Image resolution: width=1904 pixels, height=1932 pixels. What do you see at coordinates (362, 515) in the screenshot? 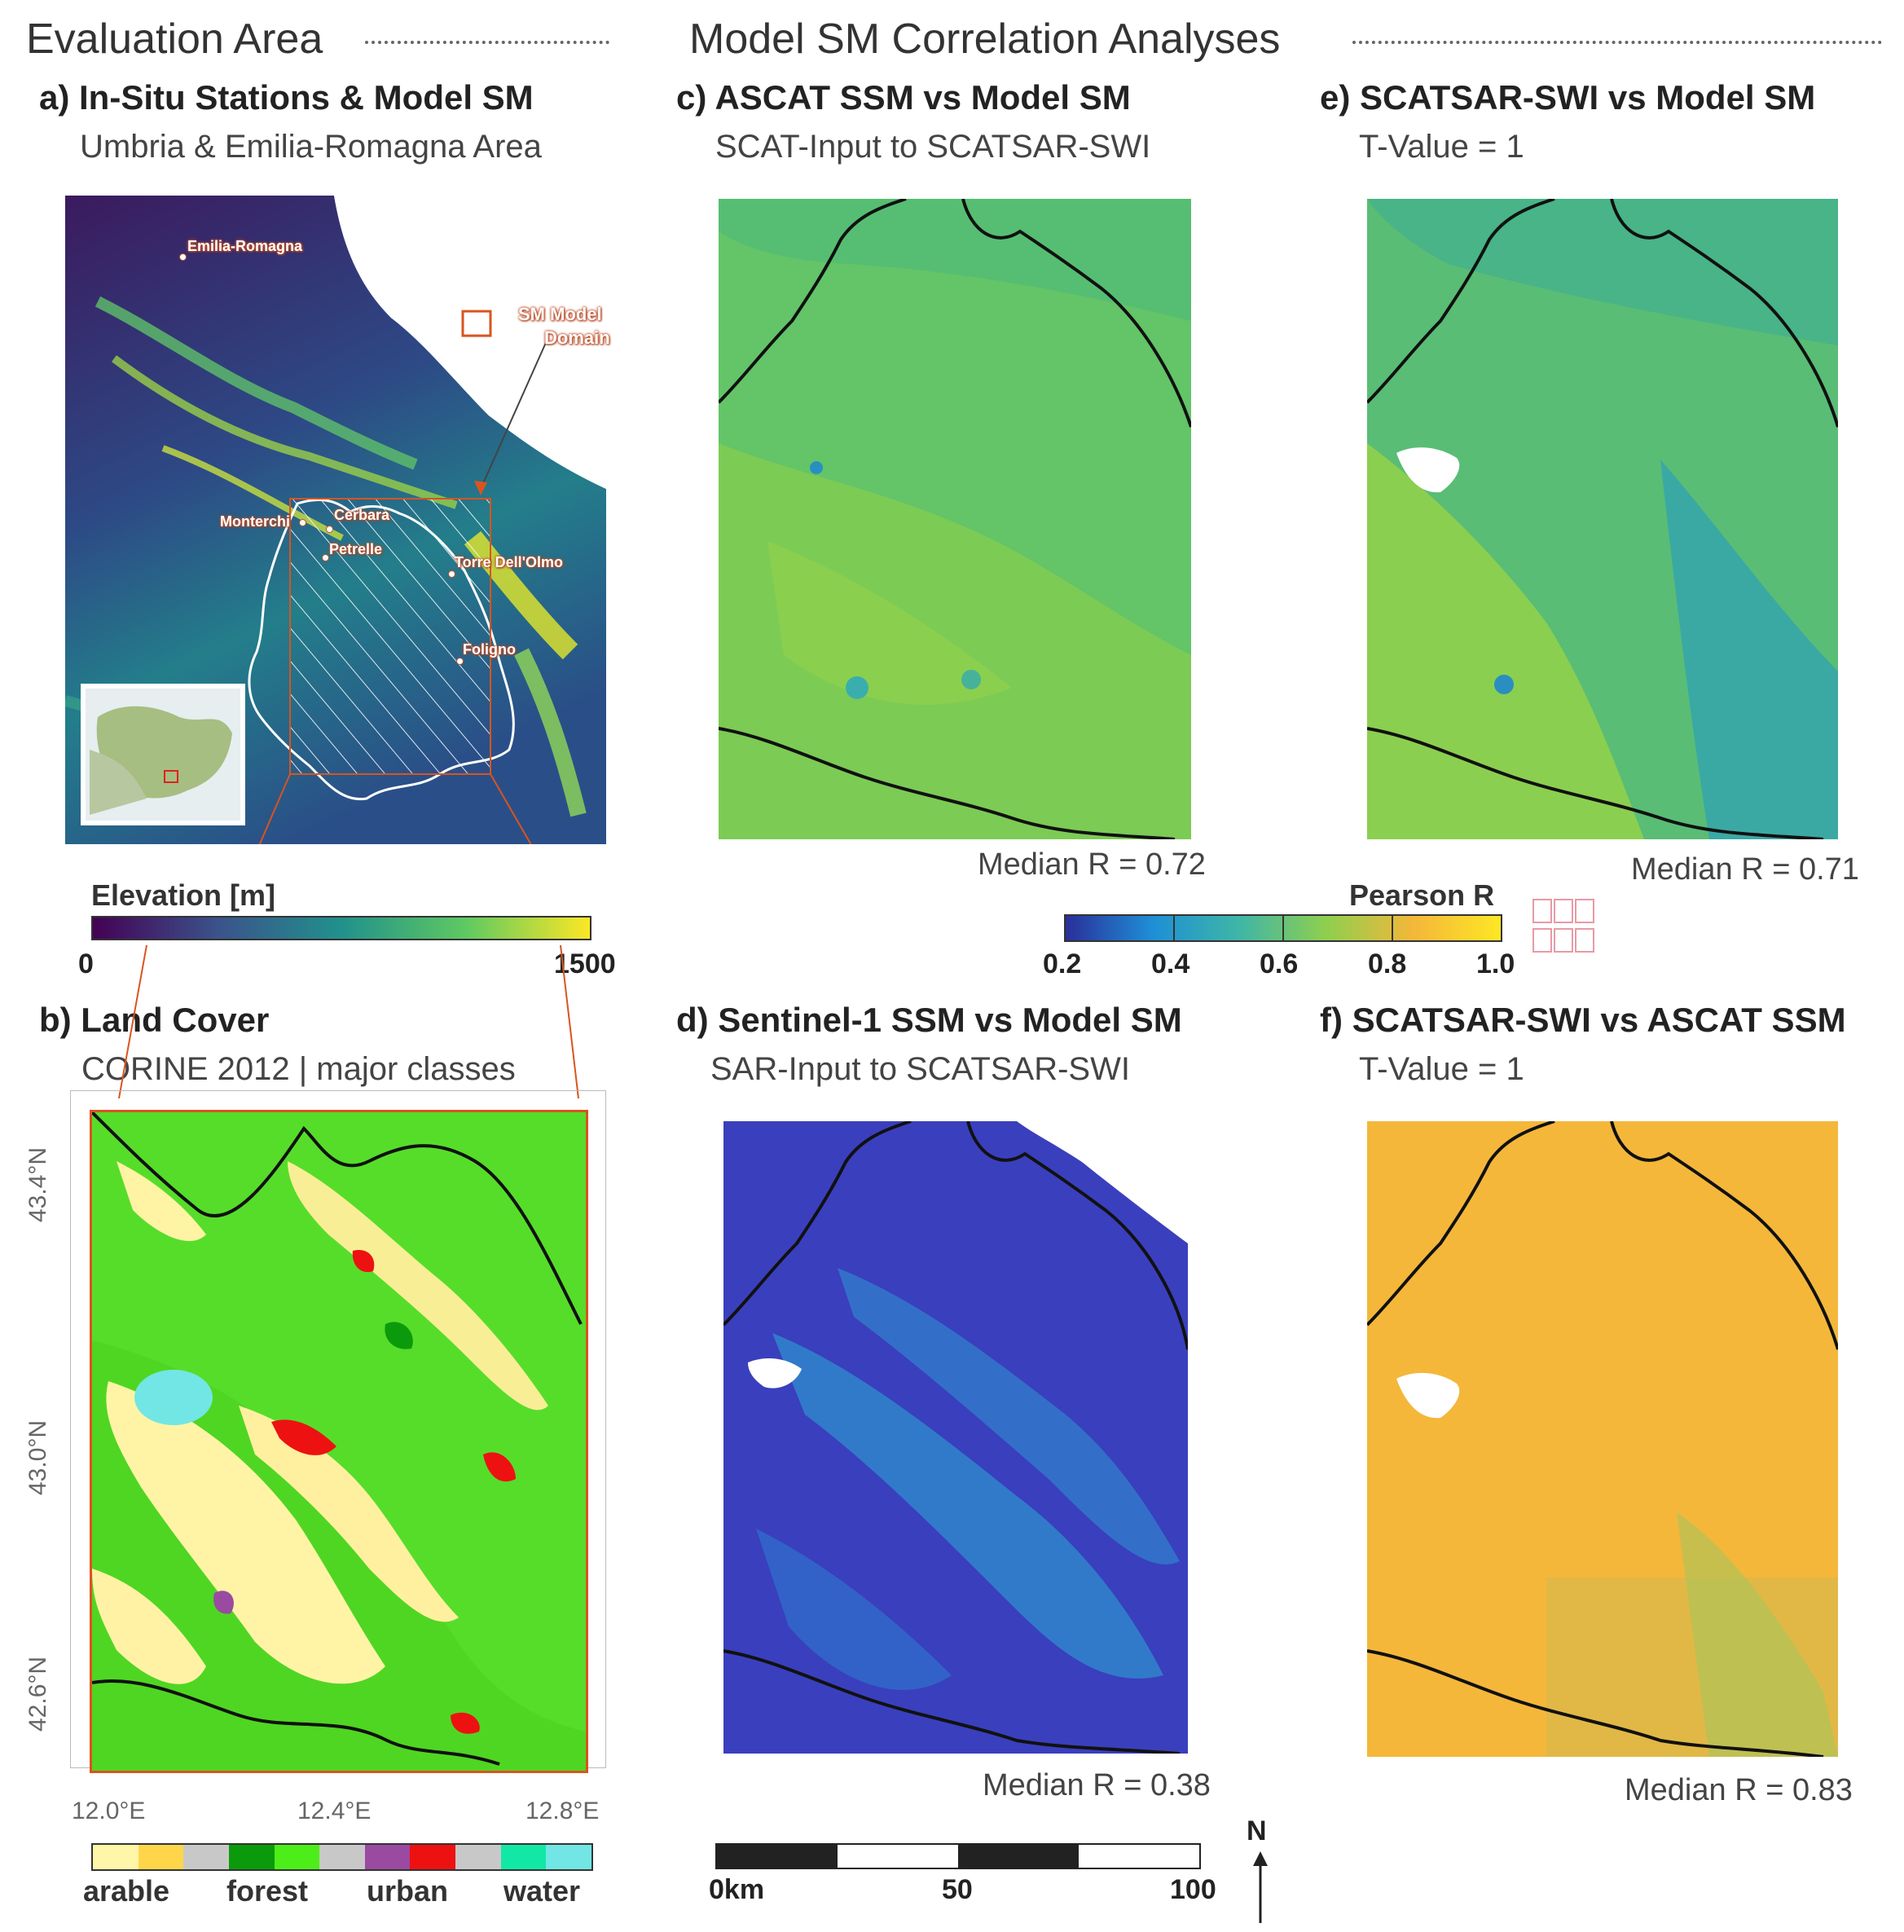
I see `station-label-cerbara: Cerbara` at bounding box center [362, 515].